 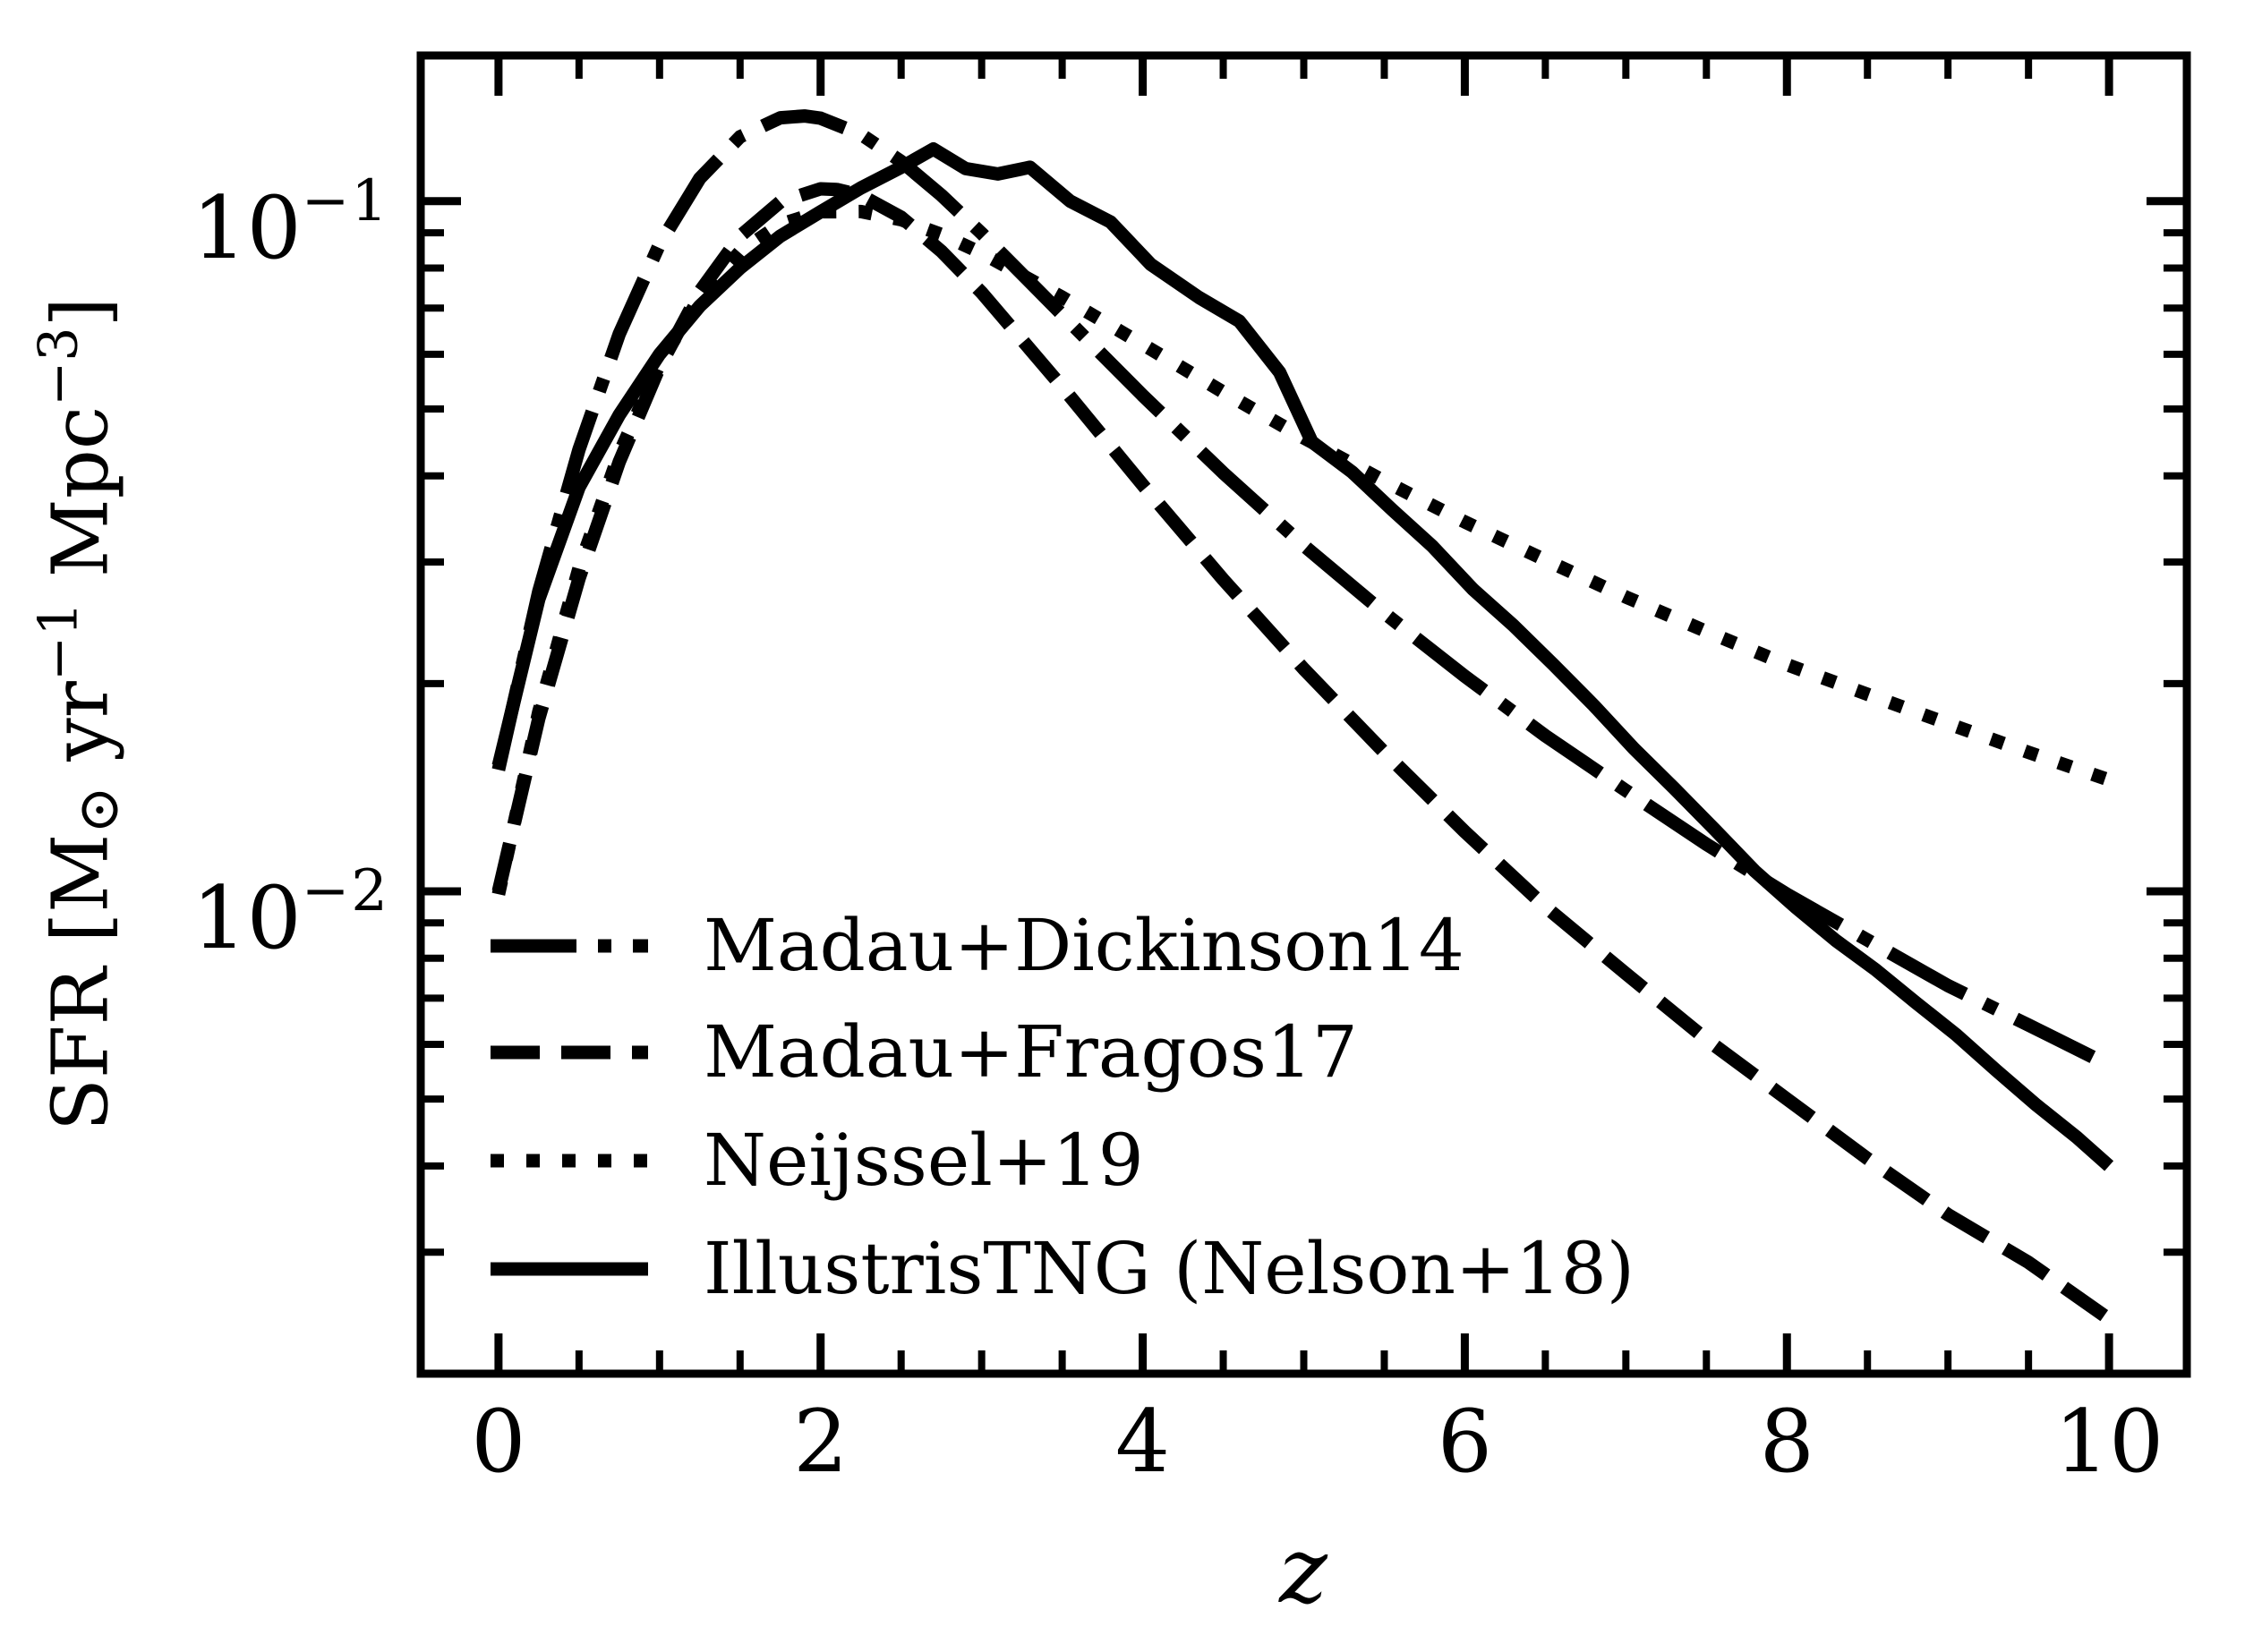 I want to click on x-tick-label-10: 10, so click(x=2109, y=1442).